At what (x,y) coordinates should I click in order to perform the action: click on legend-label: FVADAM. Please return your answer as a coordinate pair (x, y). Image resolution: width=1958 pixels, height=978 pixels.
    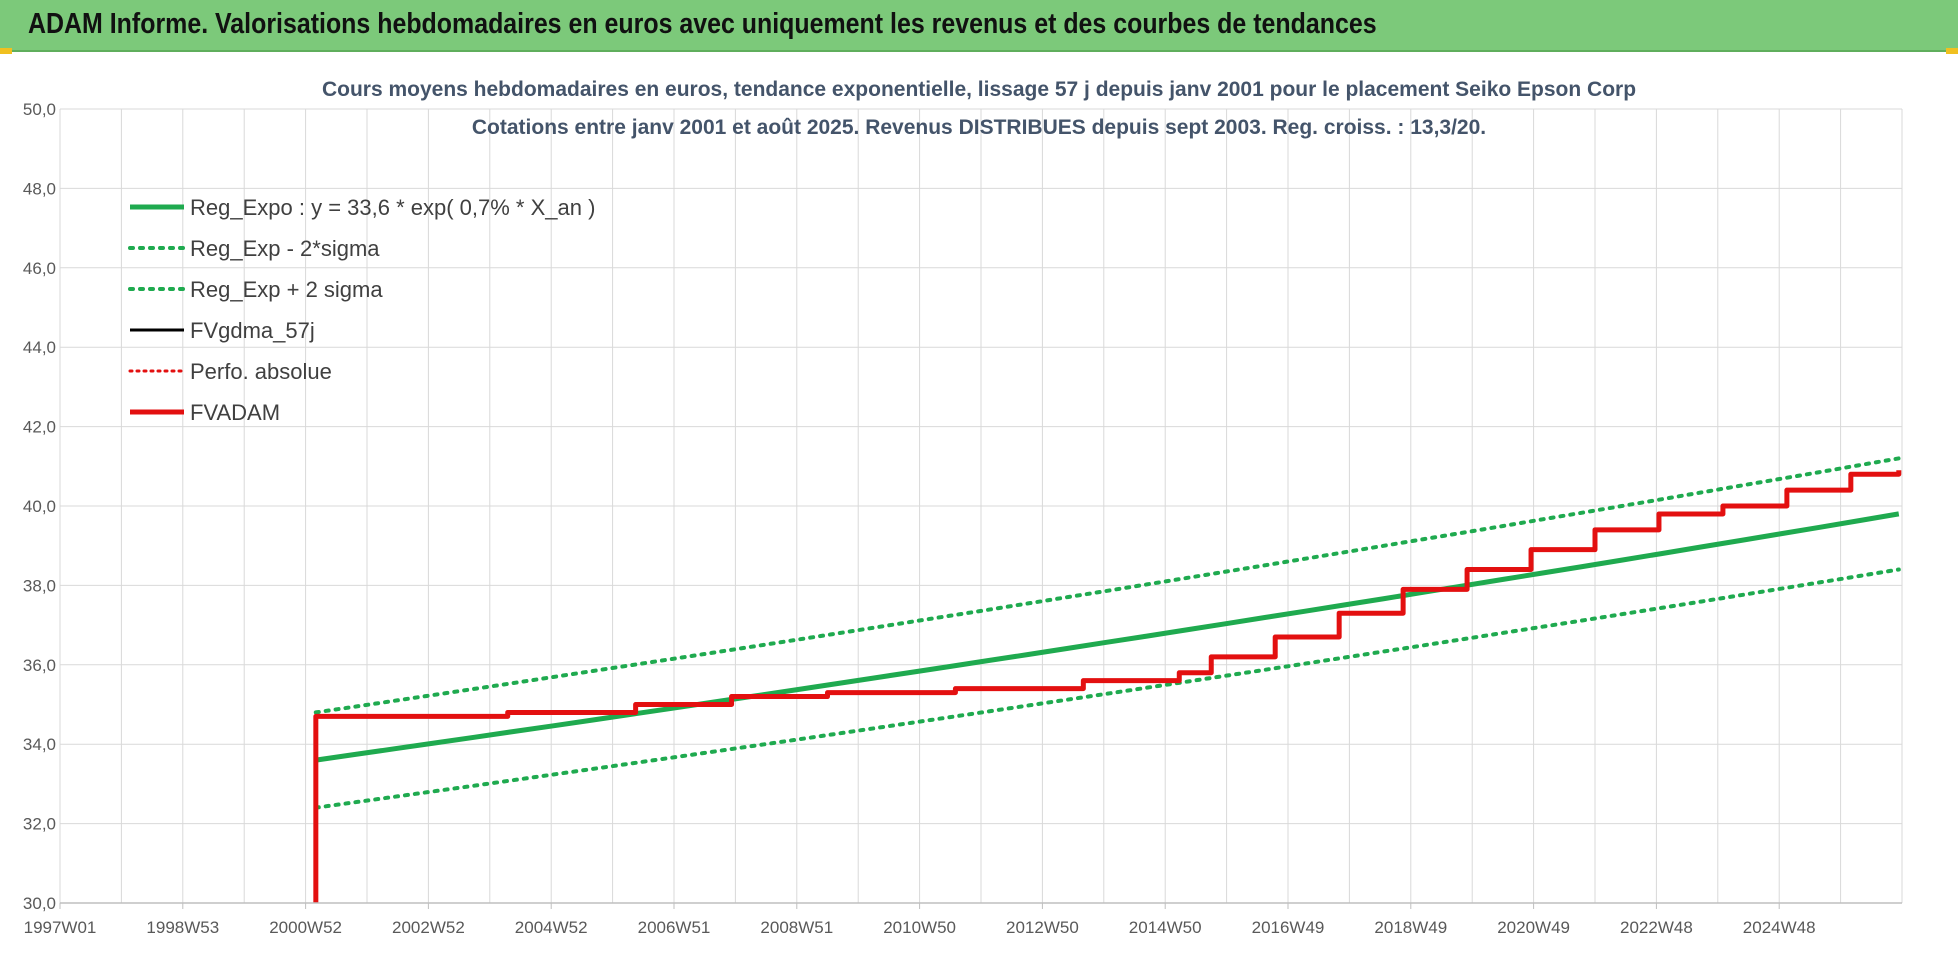
    Looking at the image, I should click on (235, 412).